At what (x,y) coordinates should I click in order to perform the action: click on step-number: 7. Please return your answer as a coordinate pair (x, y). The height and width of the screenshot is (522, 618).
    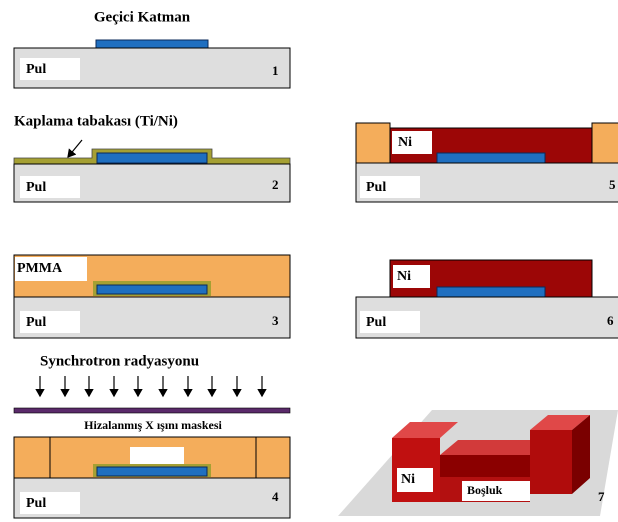
    Looking at the image, I should click on (601, 496).